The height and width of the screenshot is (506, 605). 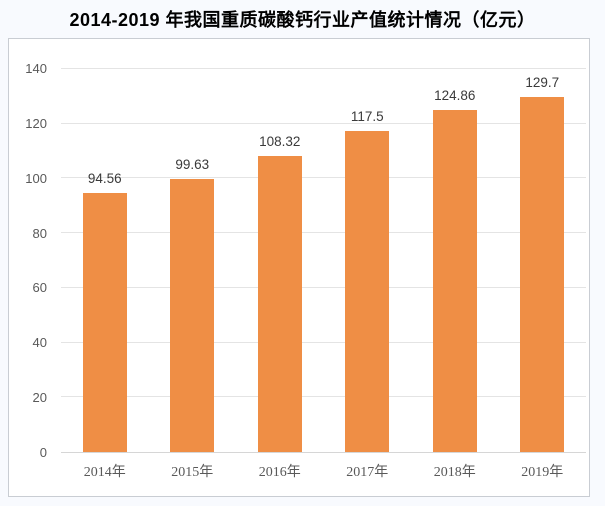 What do you see at coordinates (323, 471) in the screenshot?
I see `x-axis: 2014年 2015年 2016年 2017年 2018年 2019年` at bounding box center [323, 471].